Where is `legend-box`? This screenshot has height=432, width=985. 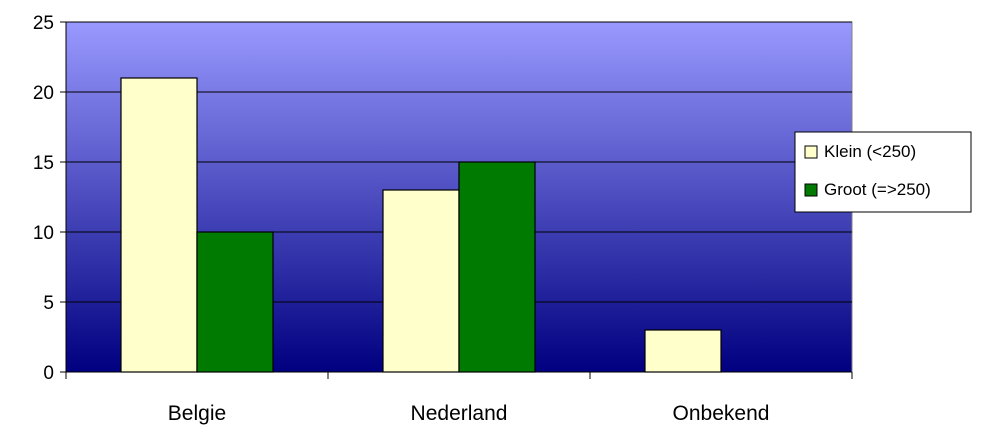
legend-box is located at coordinates (883, 172).